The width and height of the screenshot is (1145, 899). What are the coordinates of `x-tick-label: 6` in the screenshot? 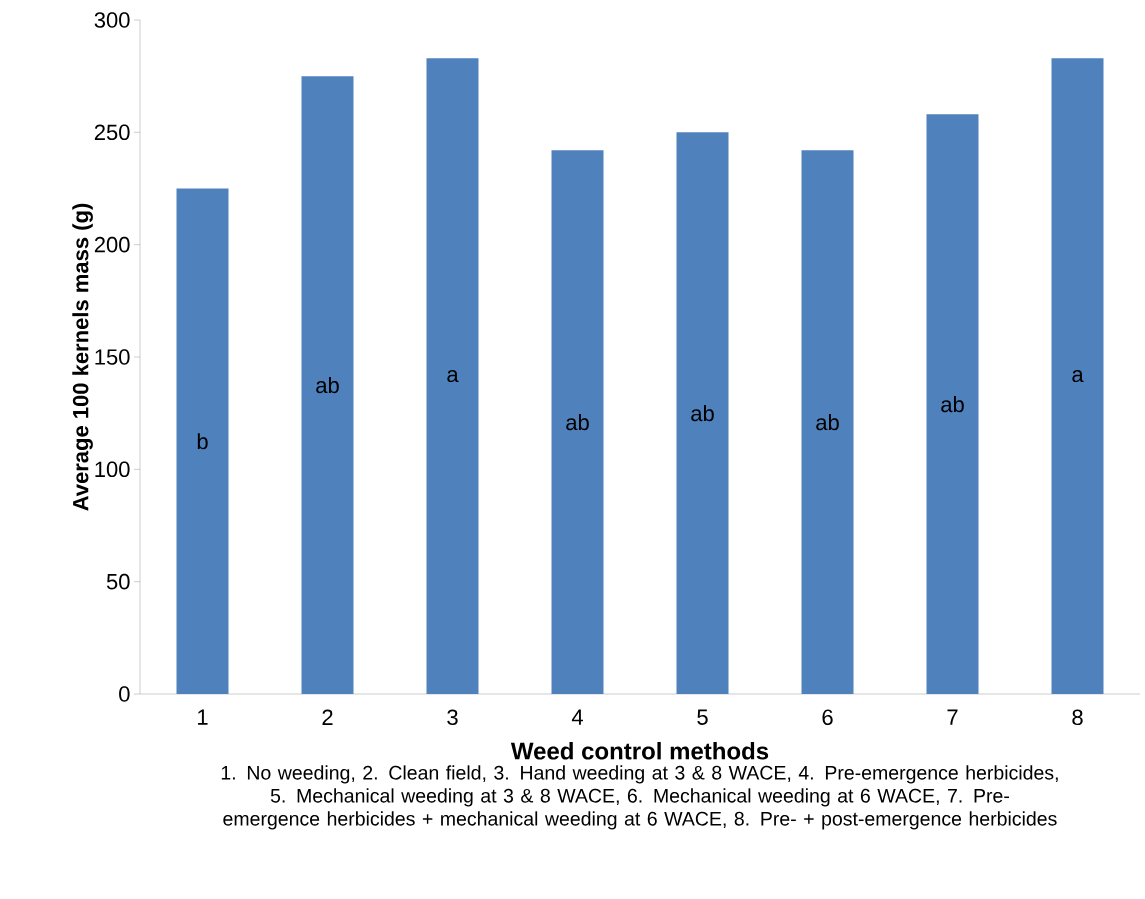 It's located at (827, 717).